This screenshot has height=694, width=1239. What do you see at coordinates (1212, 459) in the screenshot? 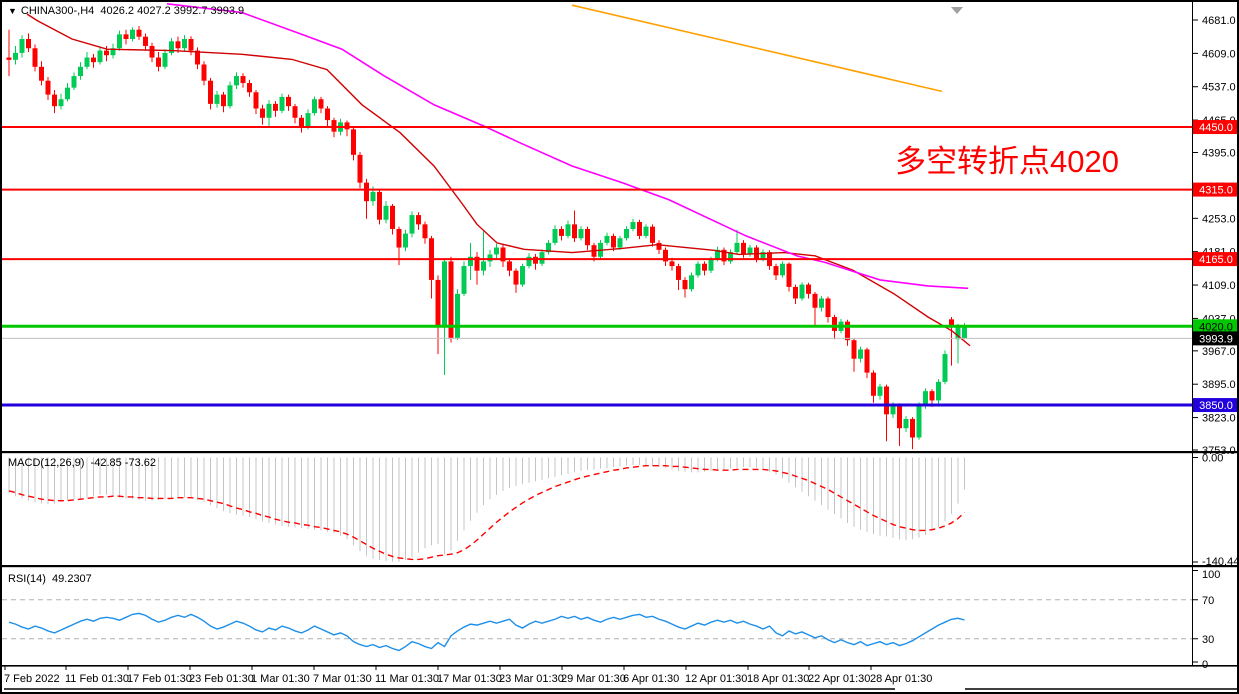
I see `macd-scale-top-label: 0.00` at bounding box center [1212, 459].